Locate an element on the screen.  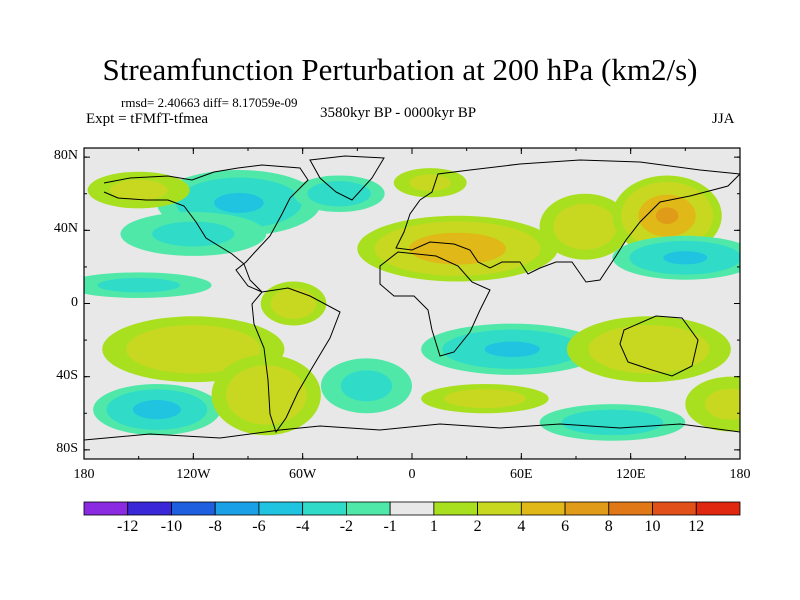
coast-south-america is located at coordinates (296, 360).